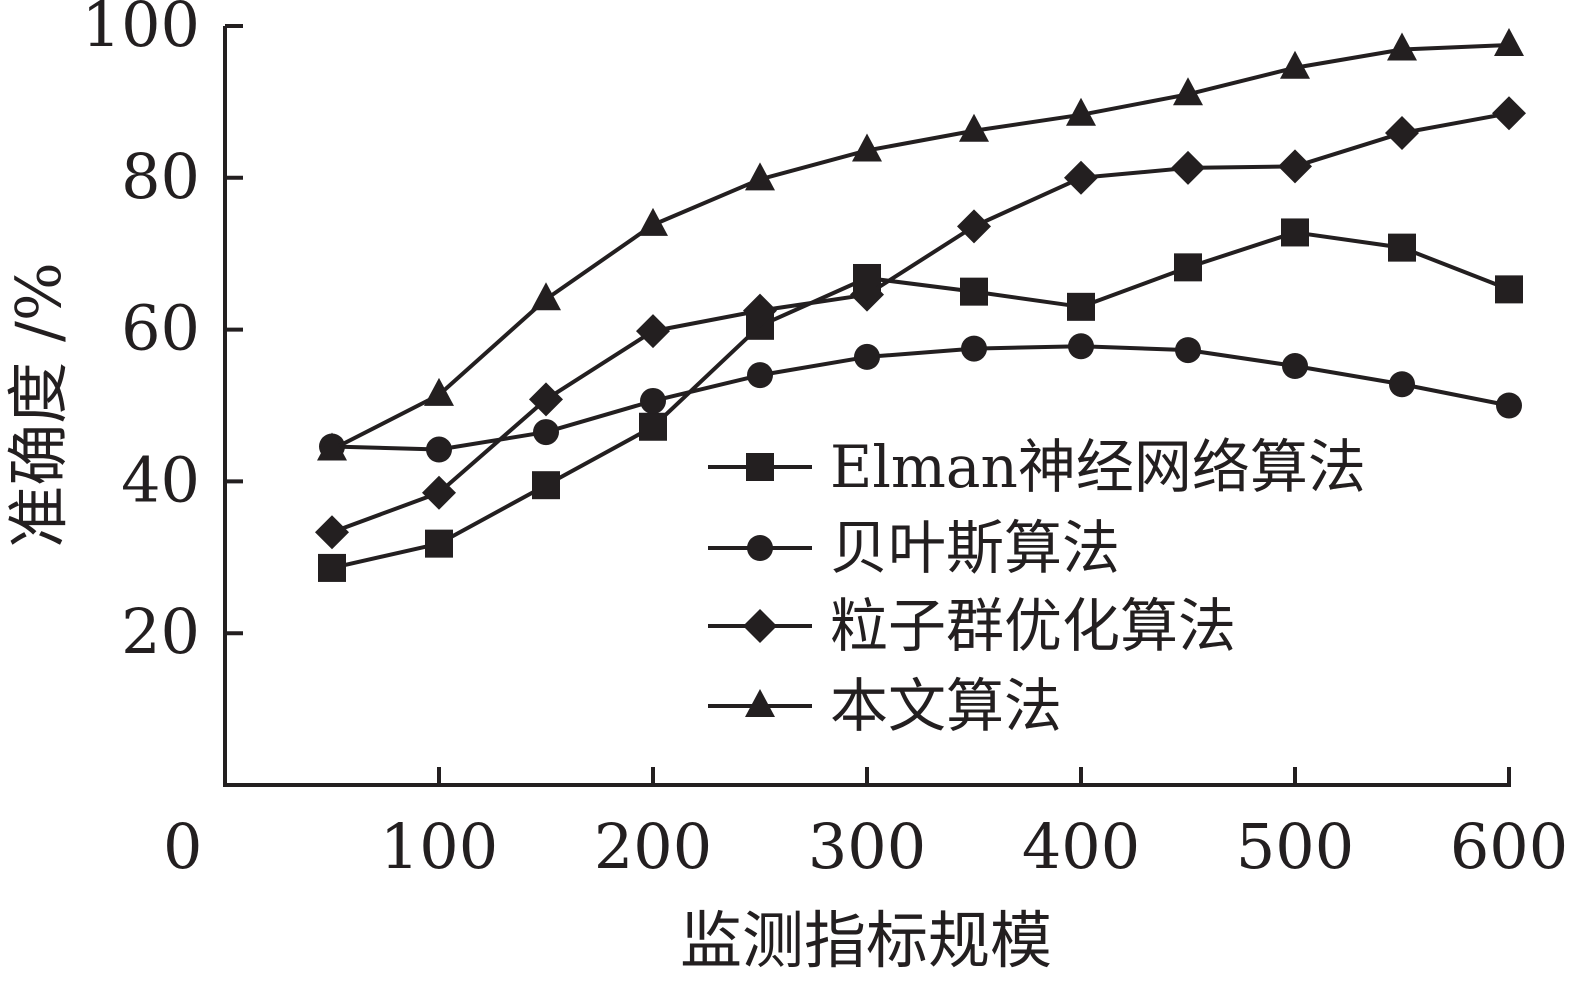 The height and width of the screenshot is (983, 1575). What do you see at coordinates (760, 703) in the screenshot?
I see `legend-marker-triangle` at bounding box center [760, 703].